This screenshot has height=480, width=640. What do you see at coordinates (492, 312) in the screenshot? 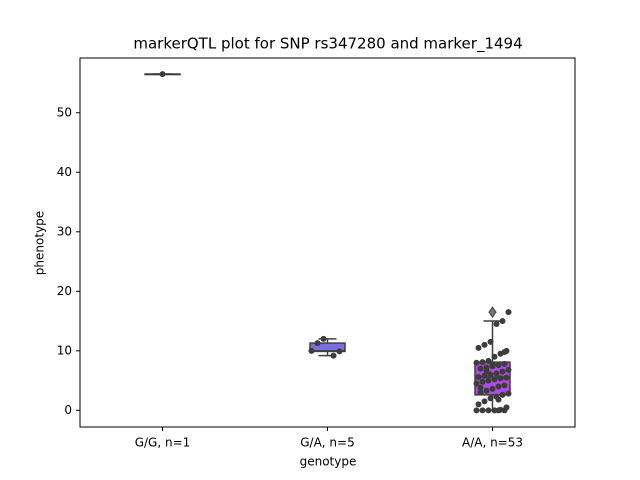
I see `outlier` at bounding box center [492, 312].